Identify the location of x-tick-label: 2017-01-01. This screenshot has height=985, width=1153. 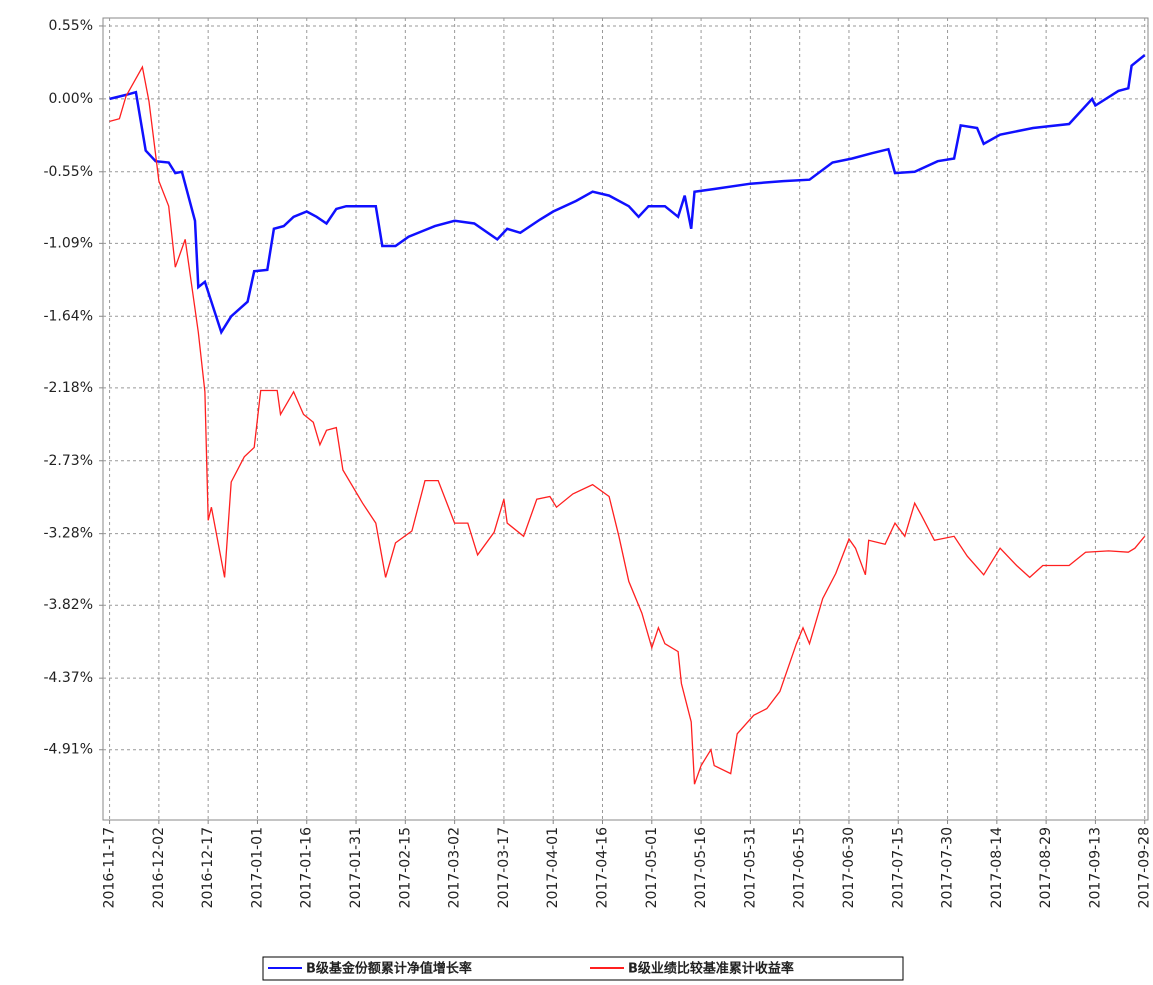
(257, 867).